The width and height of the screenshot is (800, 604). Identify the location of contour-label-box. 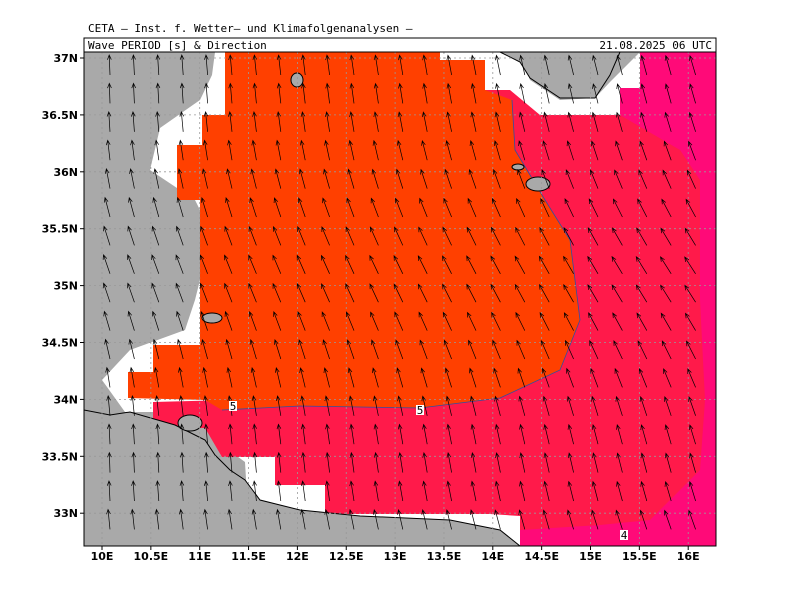
(233, 406).